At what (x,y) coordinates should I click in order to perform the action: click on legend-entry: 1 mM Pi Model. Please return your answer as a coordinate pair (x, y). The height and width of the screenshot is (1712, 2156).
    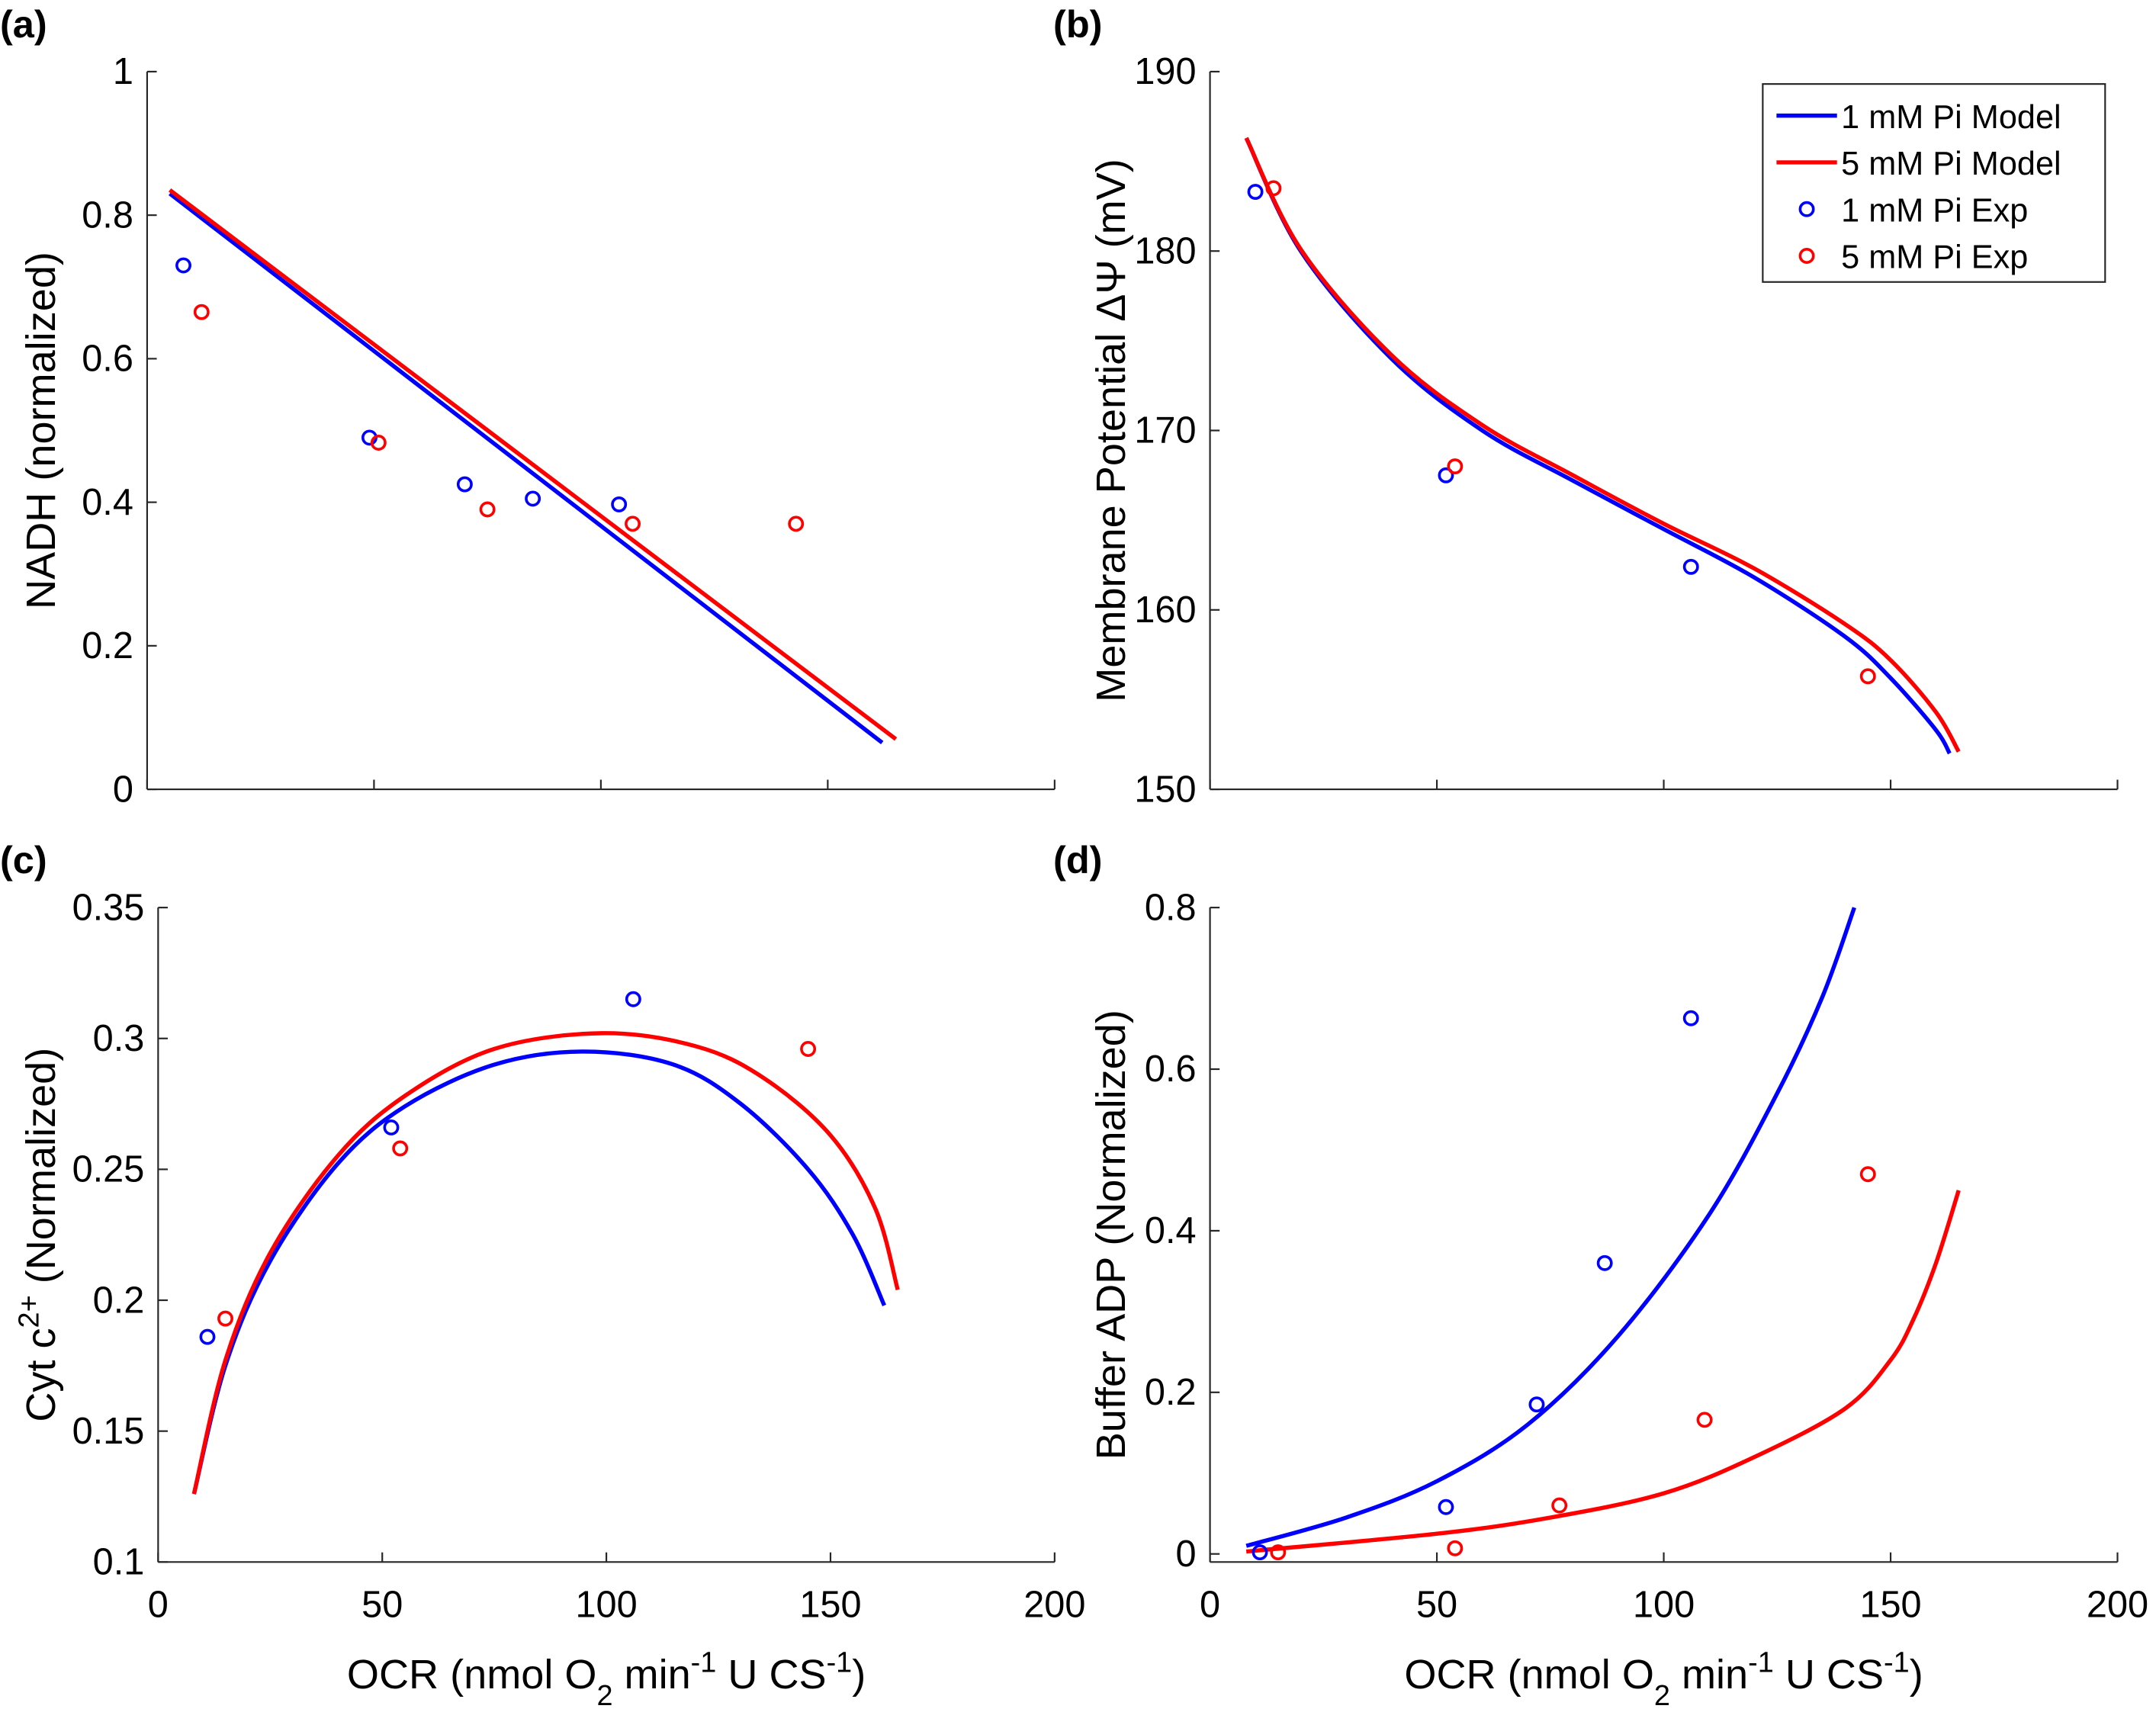
    Looking at the image, I should click on (1918, 117).